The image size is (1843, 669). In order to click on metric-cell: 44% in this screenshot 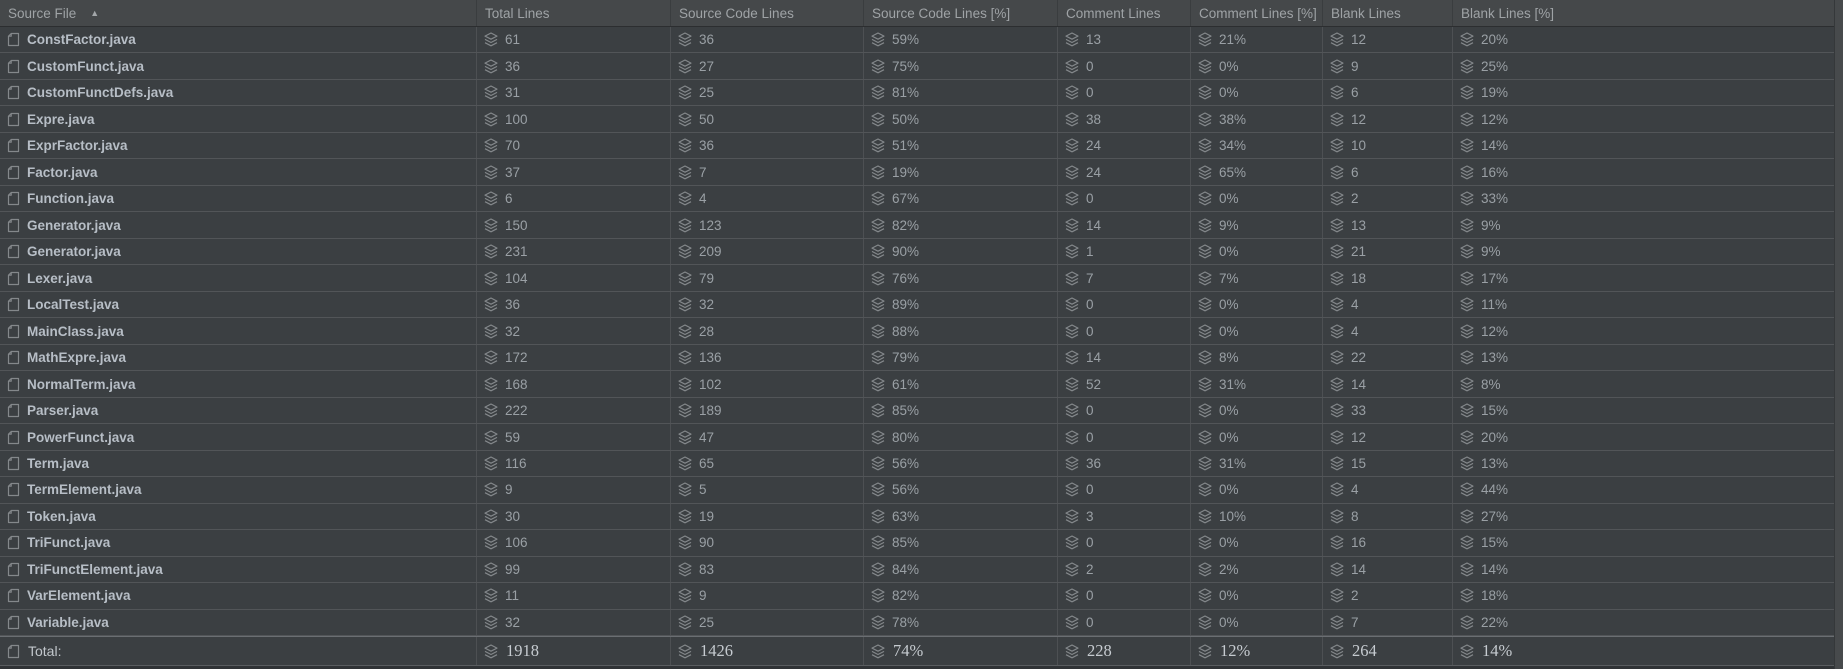, I will do `click(1643, 490)`.